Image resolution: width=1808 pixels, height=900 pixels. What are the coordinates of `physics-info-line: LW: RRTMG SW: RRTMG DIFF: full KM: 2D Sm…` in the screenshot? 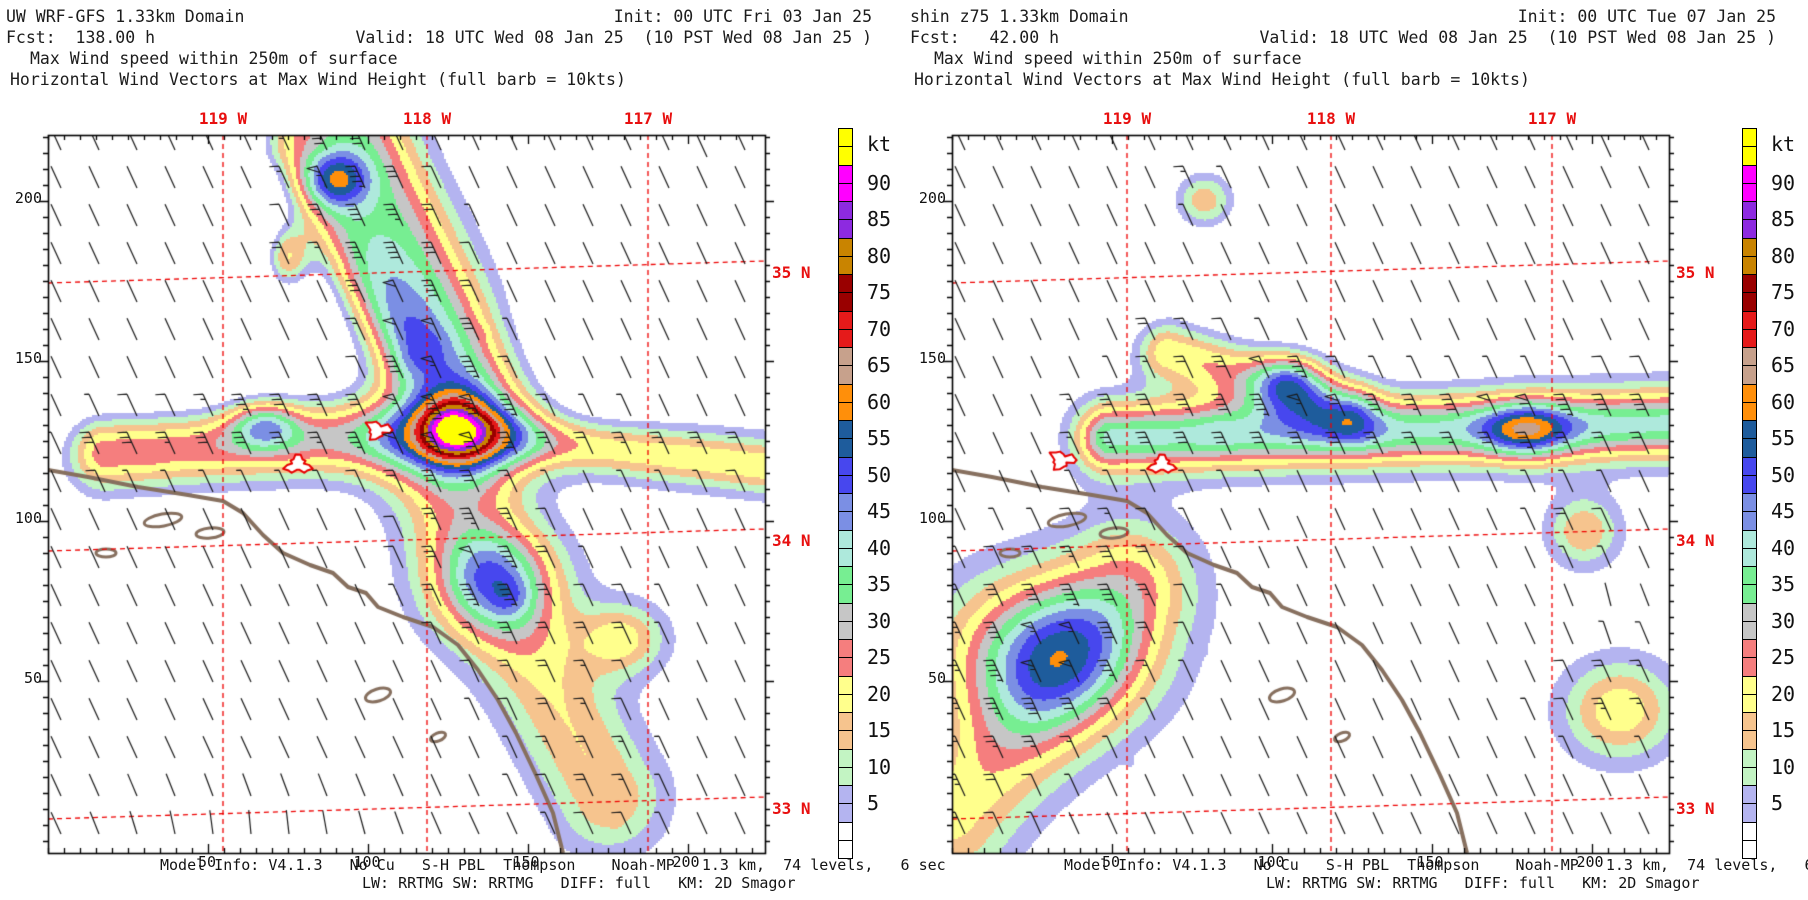 It's located at (1483, 883).